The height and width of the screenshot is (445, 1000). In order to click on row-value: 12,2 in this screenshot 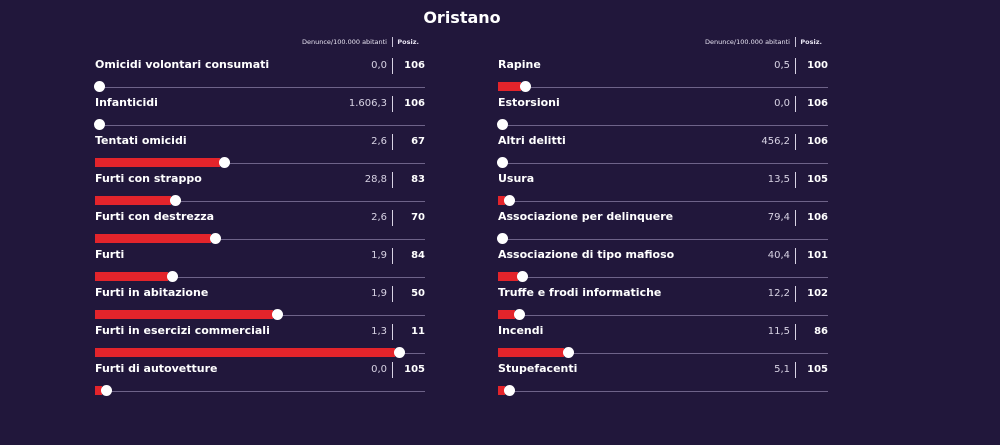, I will do `click(778, 293)`.